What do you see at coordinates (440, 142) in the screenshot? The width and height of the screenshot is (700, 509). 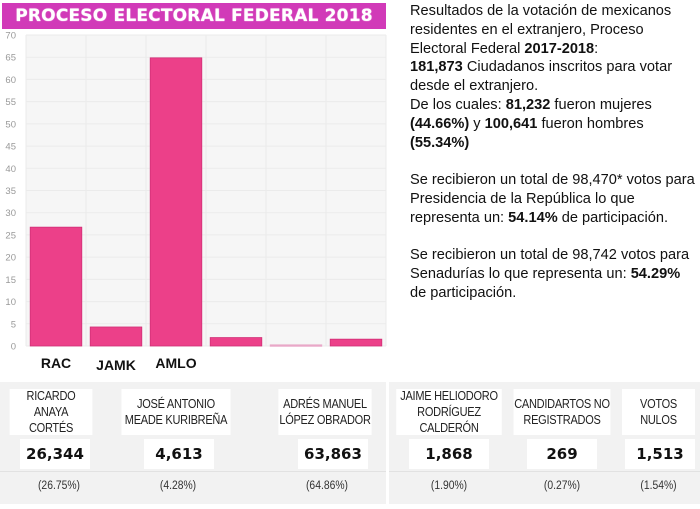 I see `men-pct: (55.34%)` at bounding box center [440, 142].